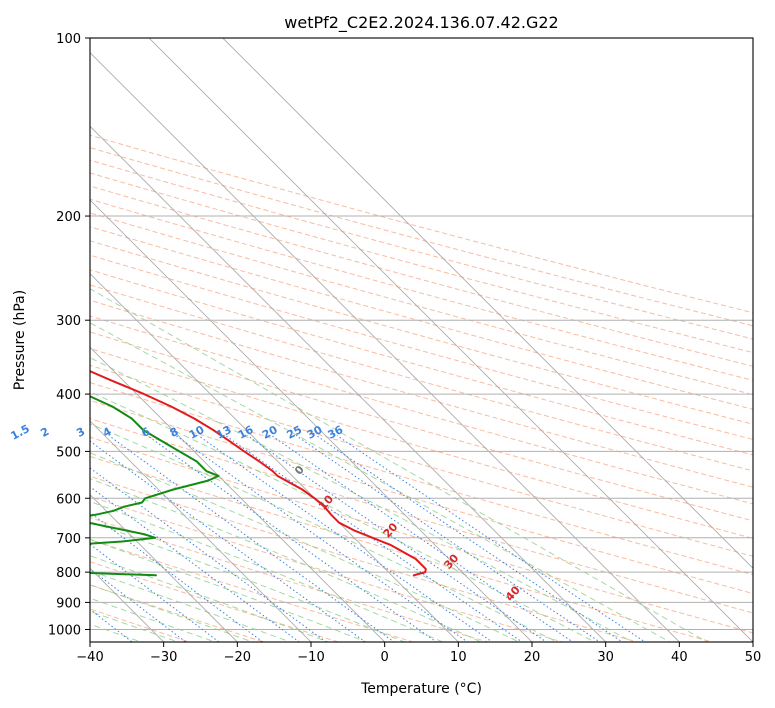 The image size is (775, 708). Describe the element at coordinates (20, 340) in the screenshot. I see `y-axis-label: Pressure (hPa)` at that location.